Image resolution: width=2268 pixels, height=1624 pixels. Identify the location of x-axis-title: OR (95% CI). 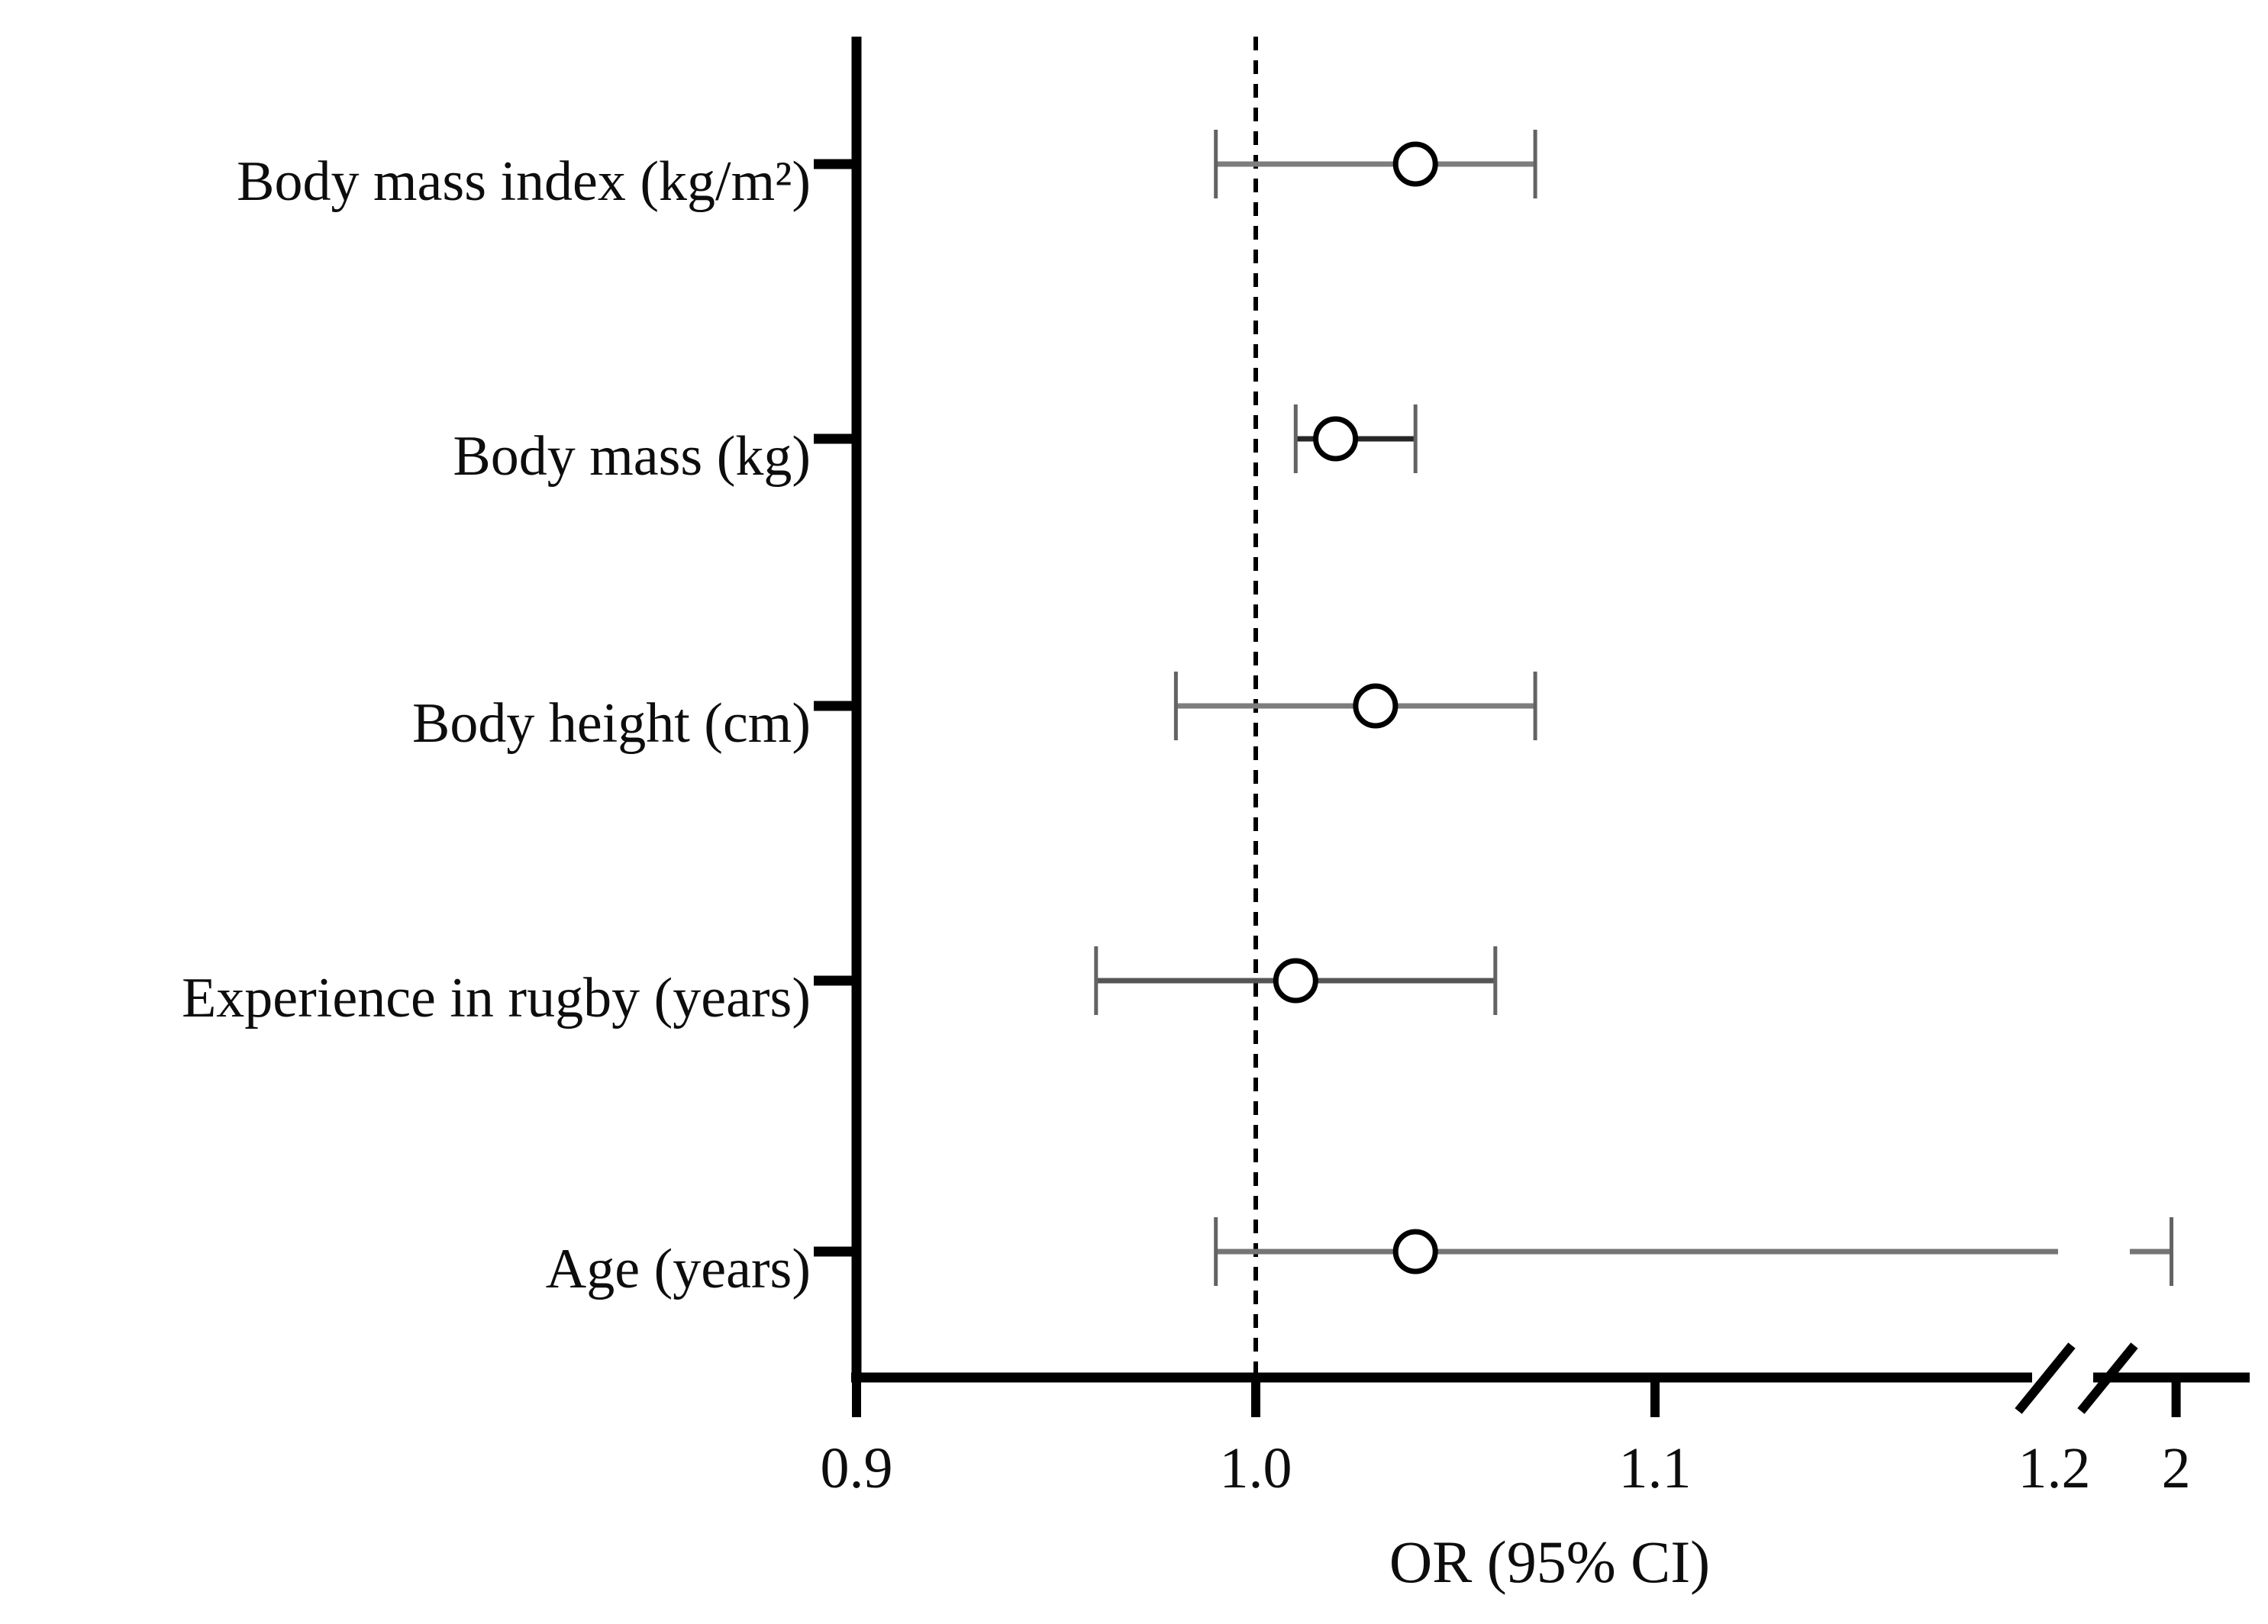
(1550, 1562).